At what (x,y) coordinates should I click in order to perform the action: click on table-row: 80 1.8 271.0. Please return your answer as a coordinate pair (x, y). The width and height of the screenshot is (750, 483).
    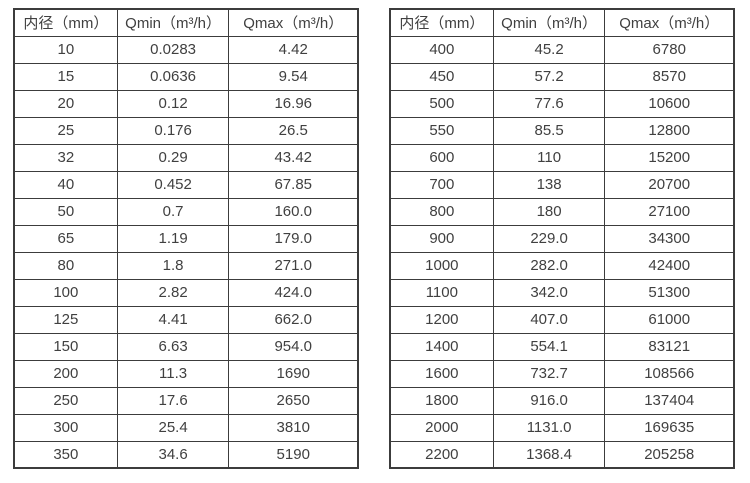
    Looking at the image, I should click on (186, 265).